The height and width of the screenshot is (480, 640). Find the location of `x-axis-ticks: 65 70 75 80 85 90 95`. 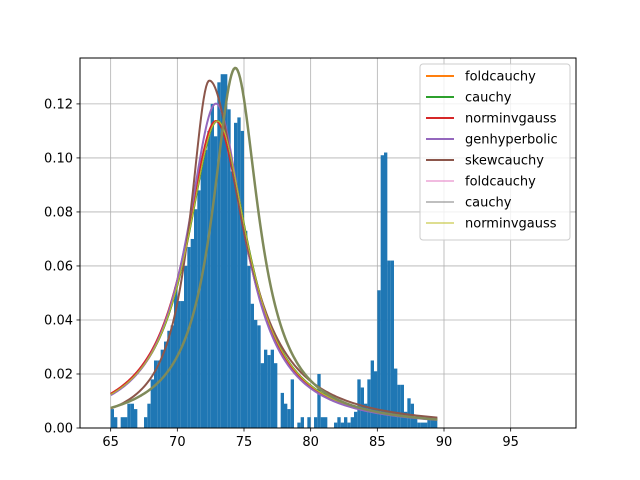

x-axis-ticks: 65 70 75 80 85 90 95 is located at coordinates (310, 439).